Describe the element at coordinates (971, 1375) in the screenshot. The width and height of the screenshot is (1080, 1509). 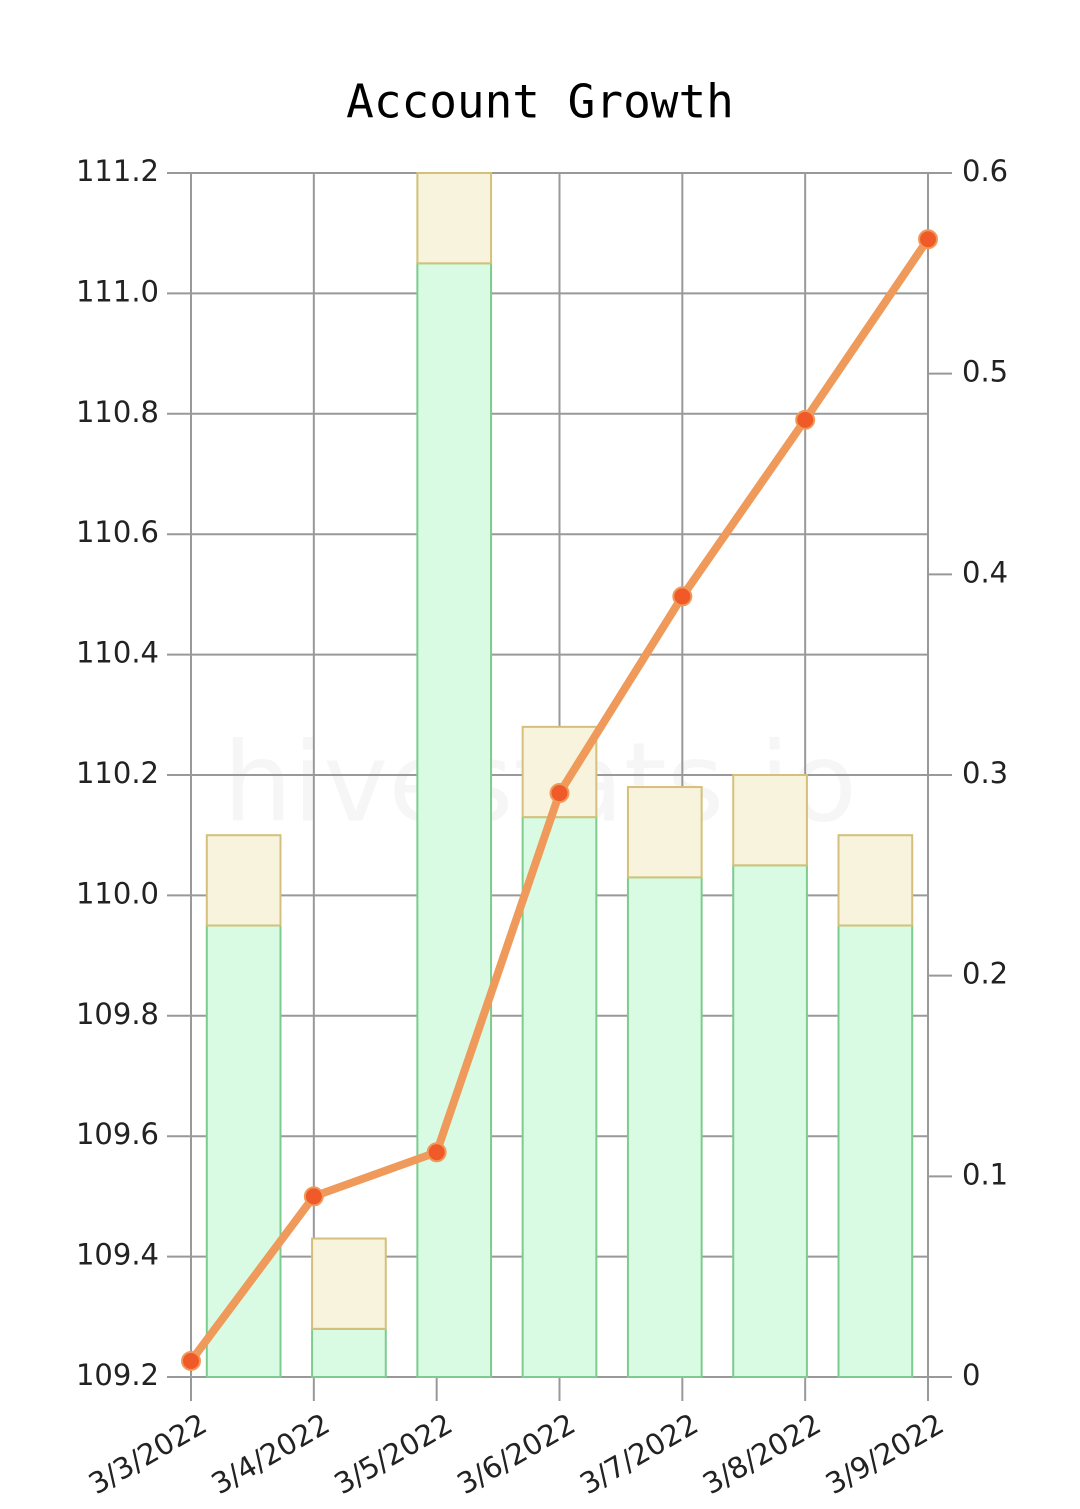
I see `y2-tick-label: 0` at that location.